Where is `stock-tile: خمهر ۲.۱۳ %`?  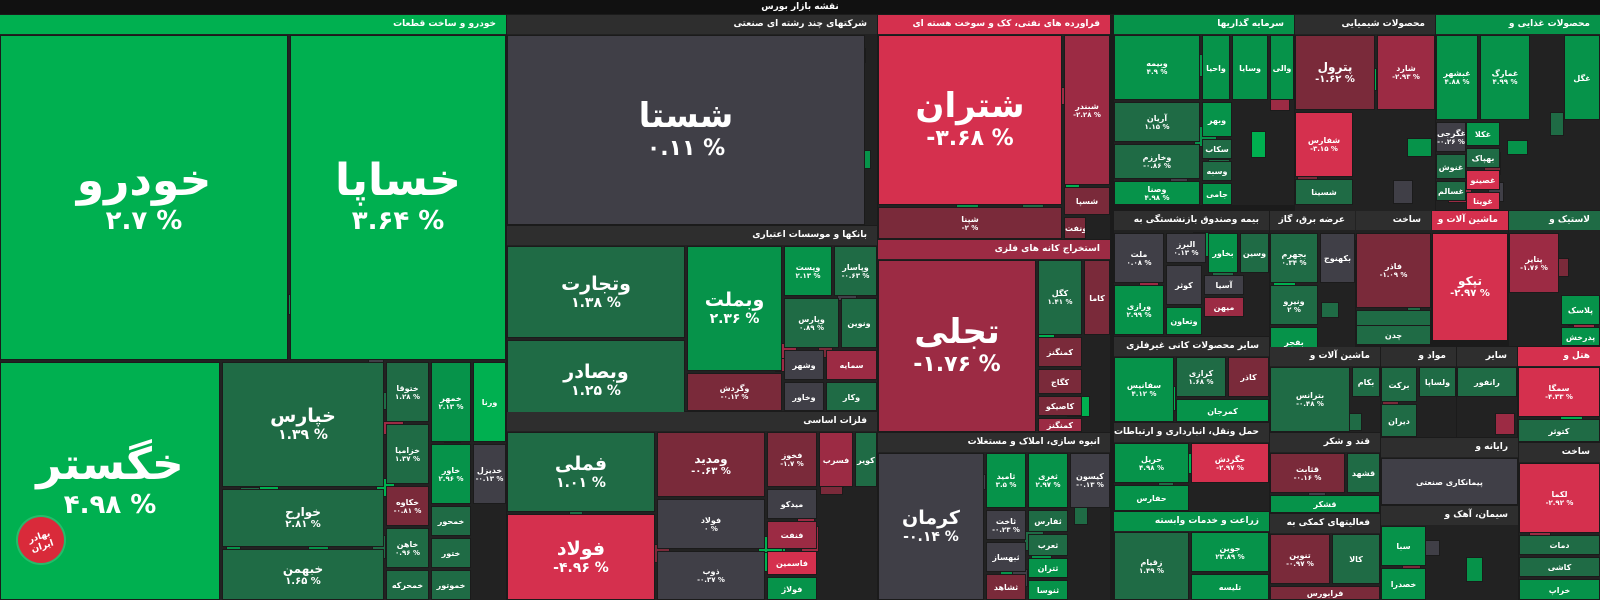 stock-tile: خمهر ۲.۱۳ % is located at coordinates (451, 402).